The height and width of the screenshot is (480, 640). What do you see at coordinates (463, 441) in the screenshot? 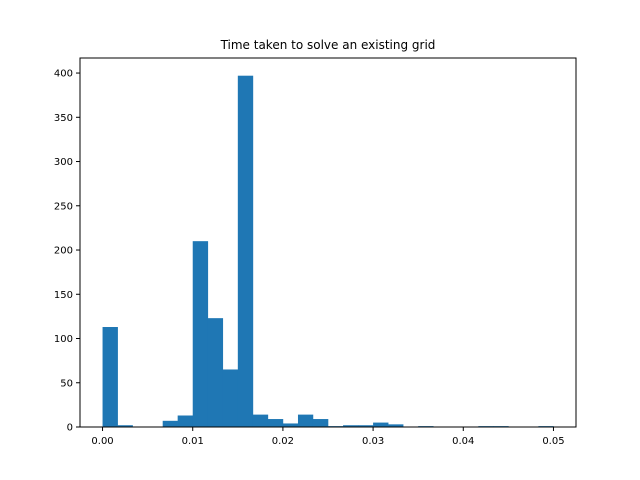
I see `x-tick-label-4: 0.04` at bounding box center [463, 441].